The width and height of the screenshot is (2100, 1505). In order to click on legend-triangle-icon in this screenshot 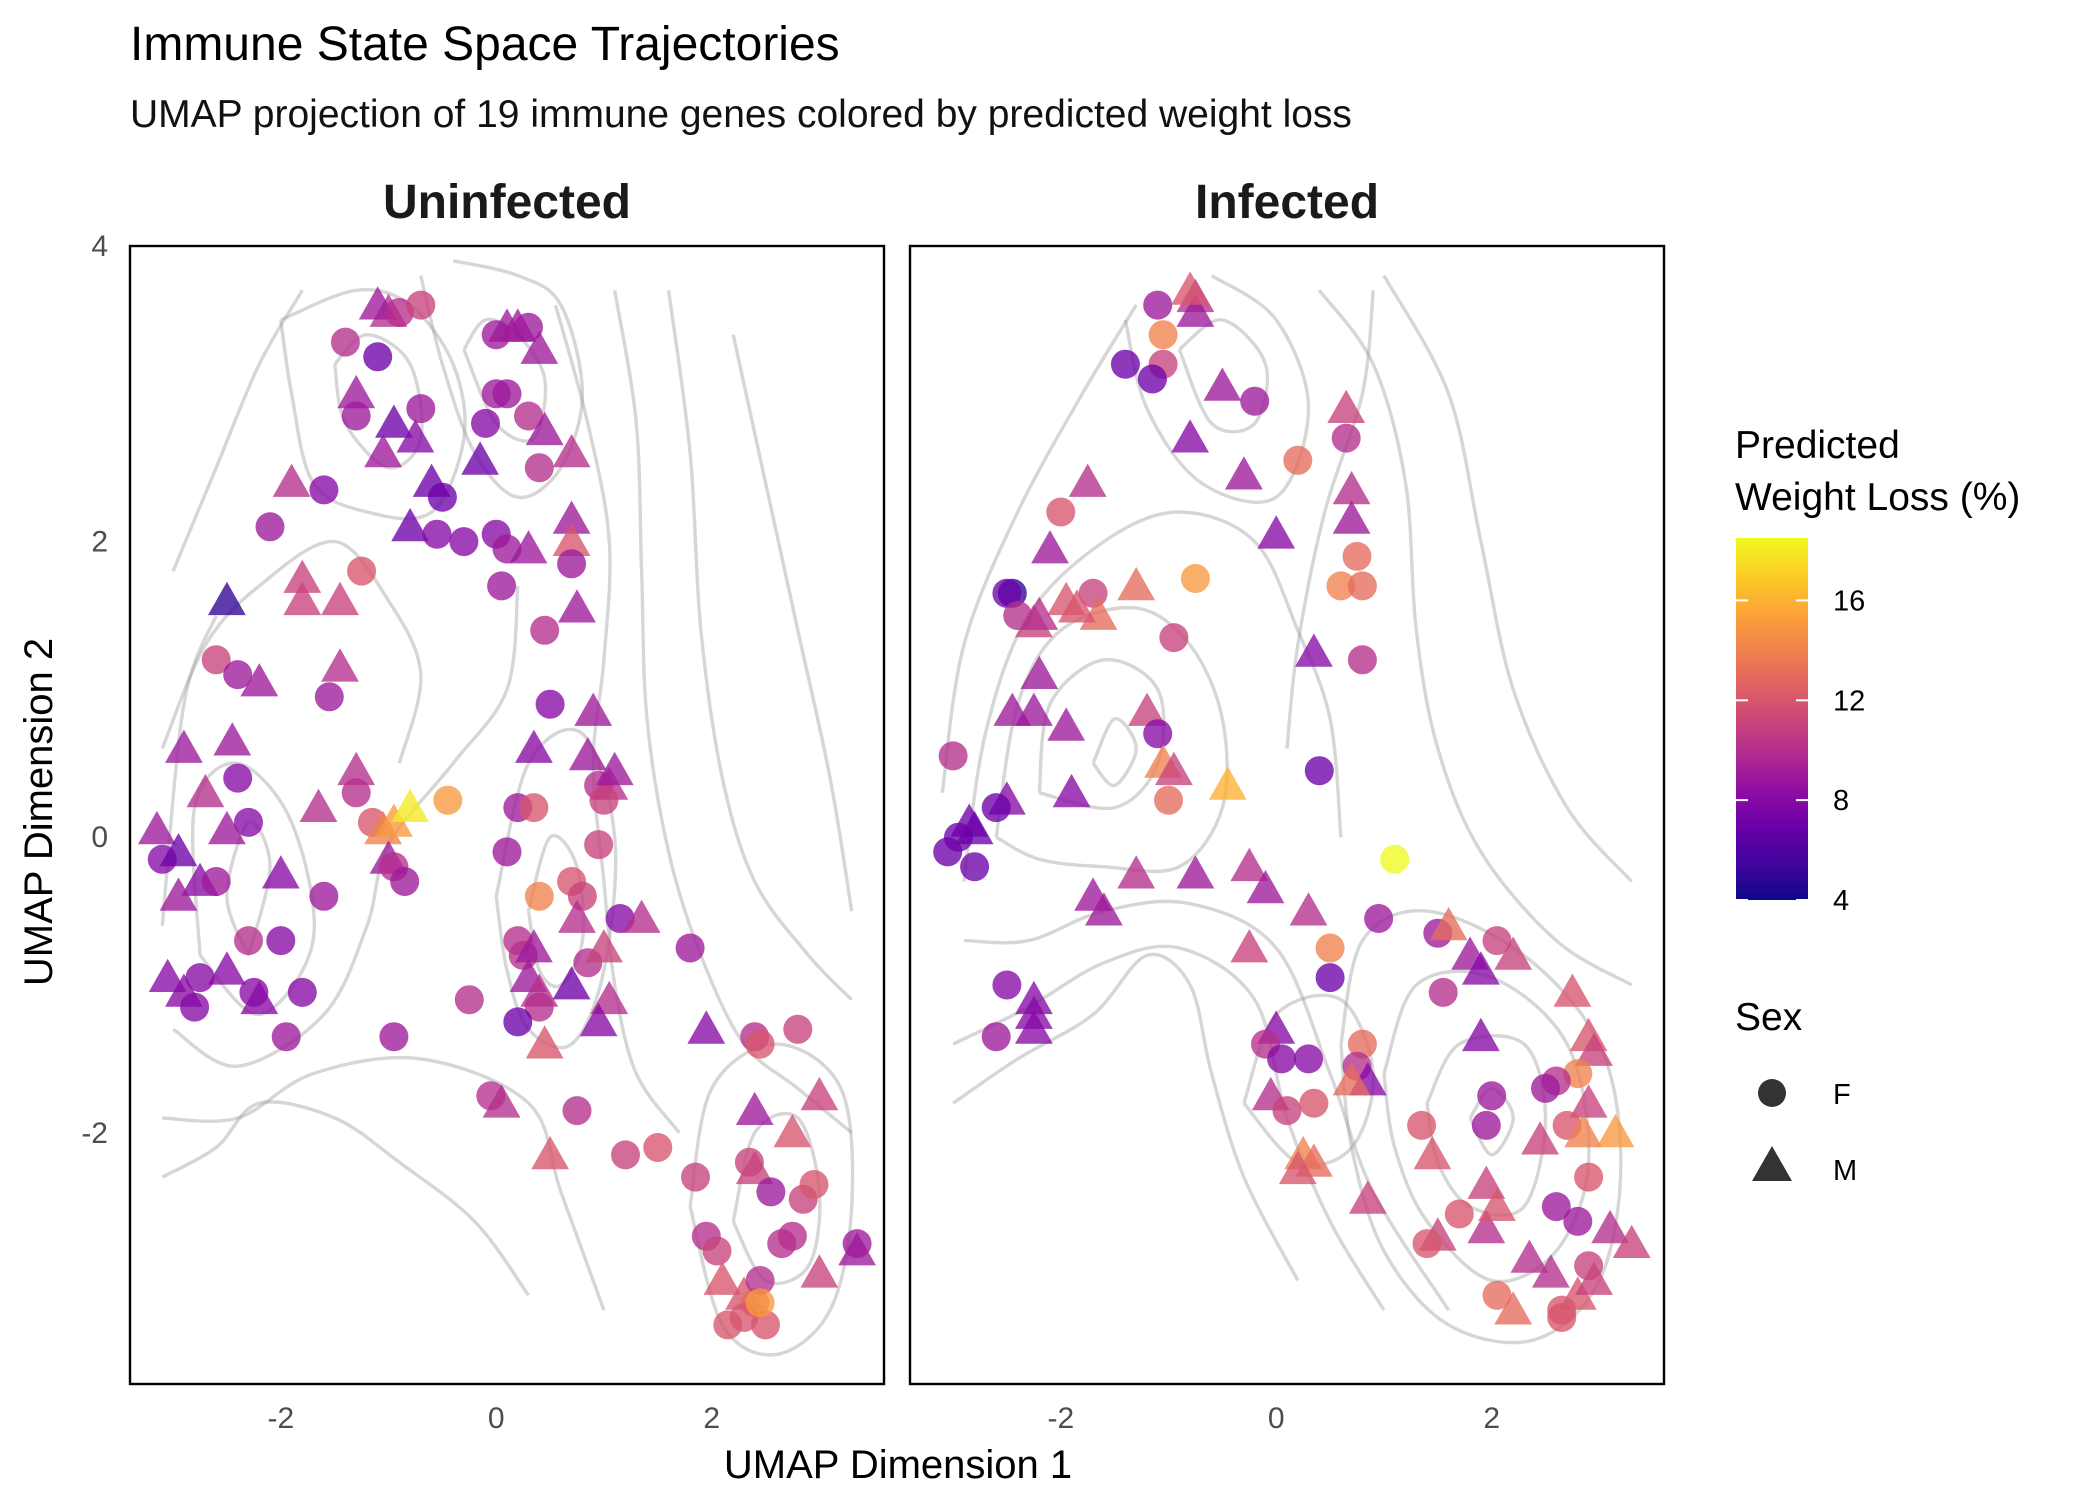, I will do `click(1772, 1163)`.